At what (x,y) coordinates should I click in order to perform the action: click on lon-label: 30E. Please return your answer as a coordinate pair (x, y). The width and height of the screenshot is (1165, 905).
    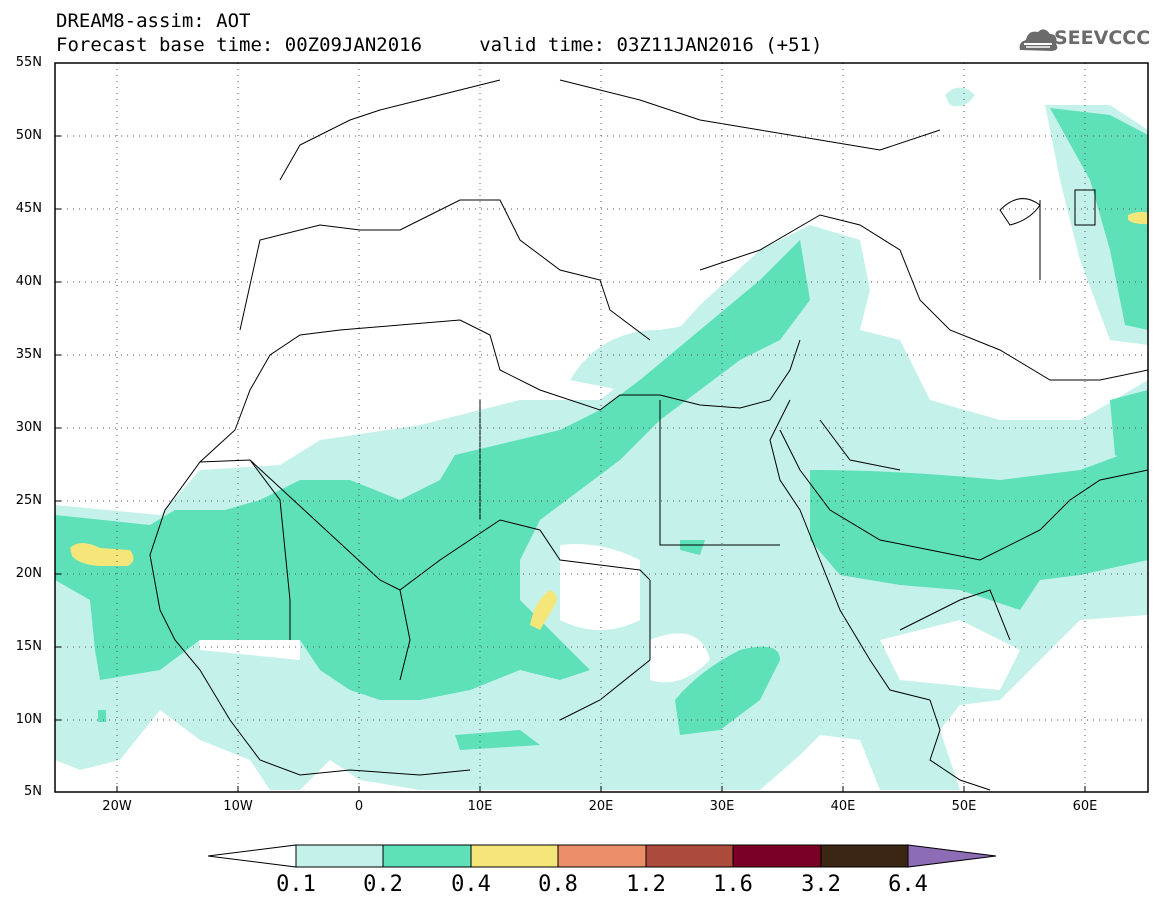
    Looking at the image, I should click on (722, 806).